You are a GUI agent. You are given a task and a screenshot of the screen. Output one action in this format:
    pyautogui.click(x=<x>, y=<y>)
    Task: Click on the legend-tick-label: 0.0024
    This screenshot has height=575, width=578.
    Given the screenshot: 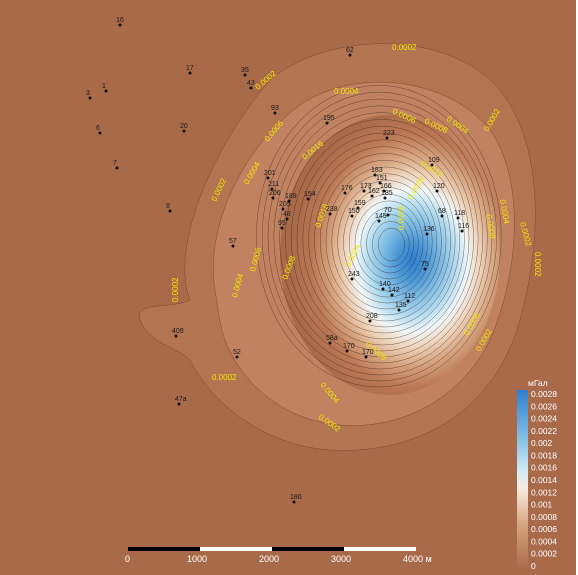 What is the action you would take?
    pyautogui.click(x=544, y=419)
    